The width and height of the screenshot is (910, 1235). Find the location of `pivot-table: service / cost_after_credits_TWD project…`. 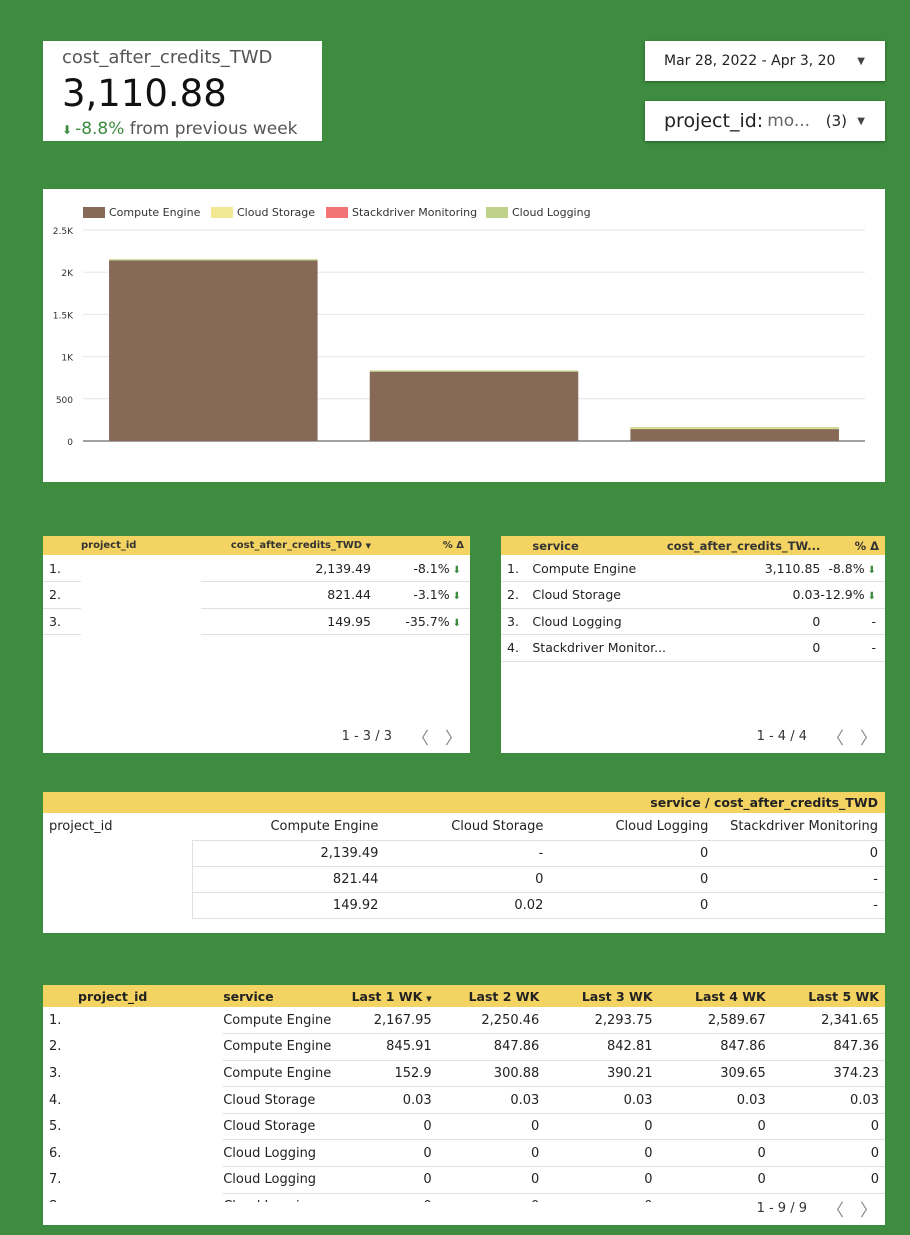

pivot-table: service / cost_after_credits_TWD project… is located at coordinates (464, 862).